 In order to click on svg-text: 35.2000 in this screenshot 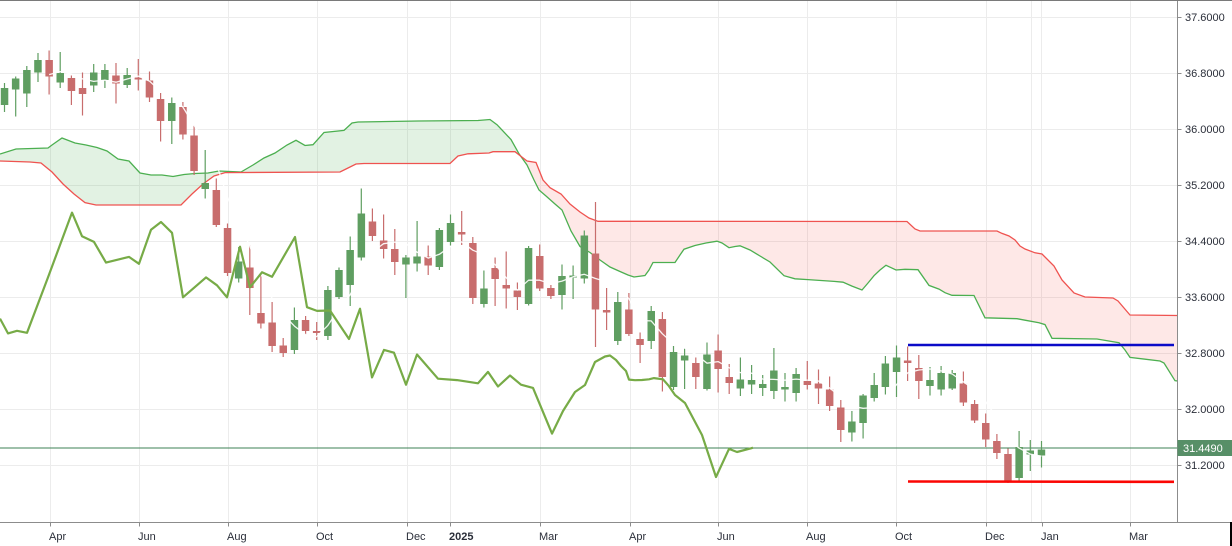, I will do `click(1205, 186)`.